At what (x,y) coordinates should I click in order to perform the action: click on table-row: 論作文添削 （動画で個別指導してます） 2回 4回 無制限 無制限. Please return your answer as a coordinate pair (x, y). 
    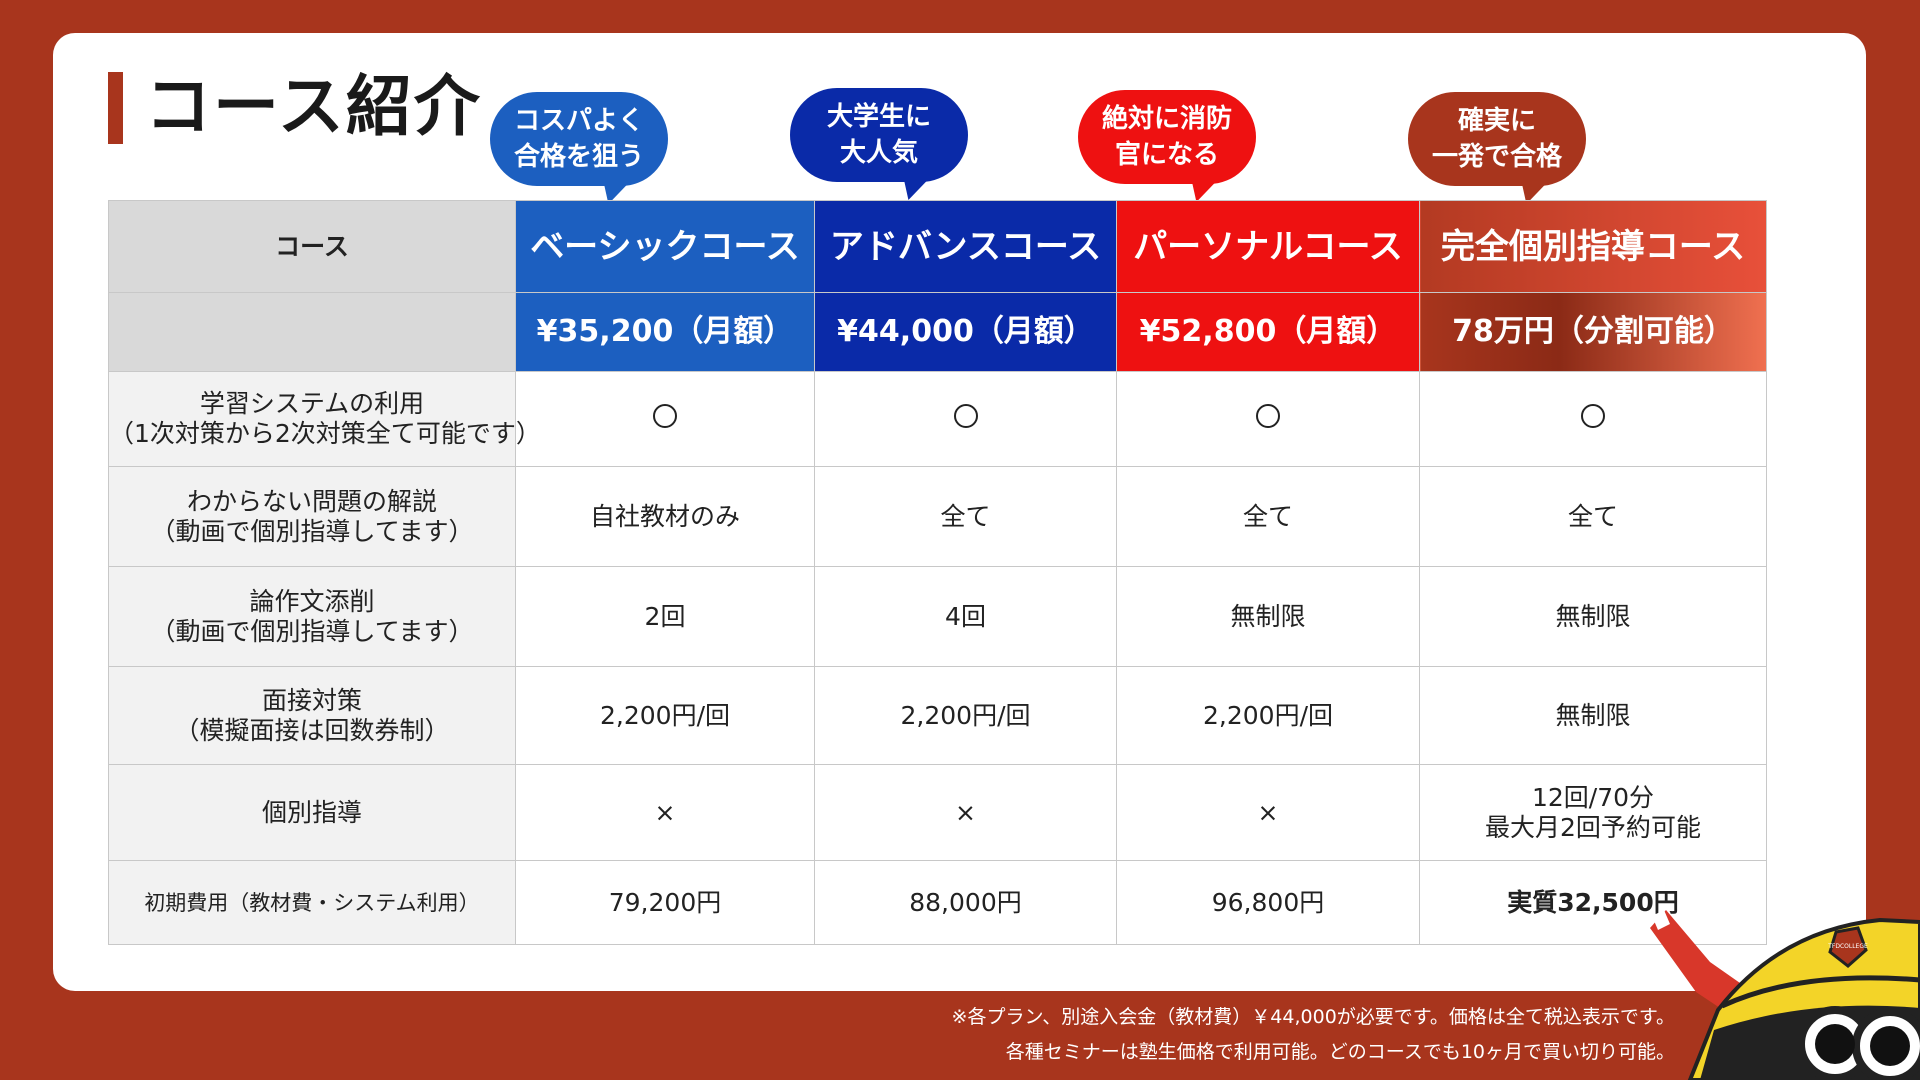
    Looking at the image, I should click on (937, 616).